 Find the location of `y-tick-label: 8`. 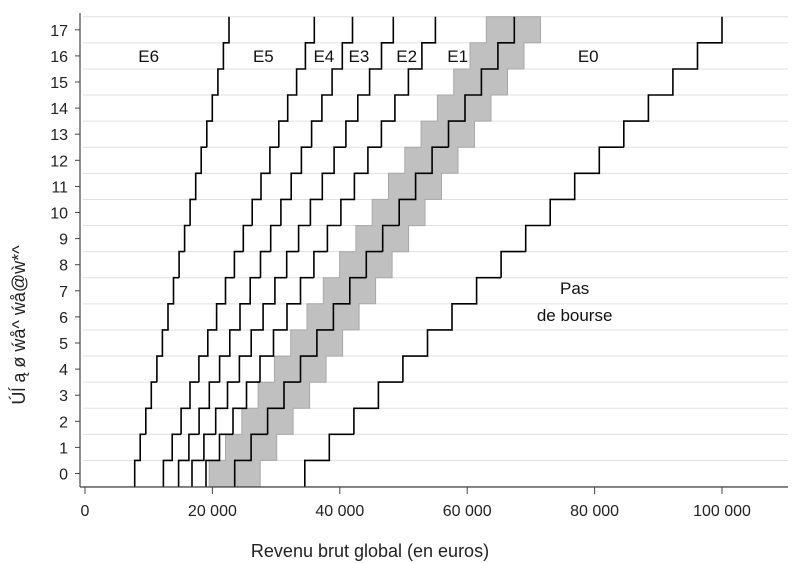

y-tick-label: 8 is located at coordinates (63, 266).